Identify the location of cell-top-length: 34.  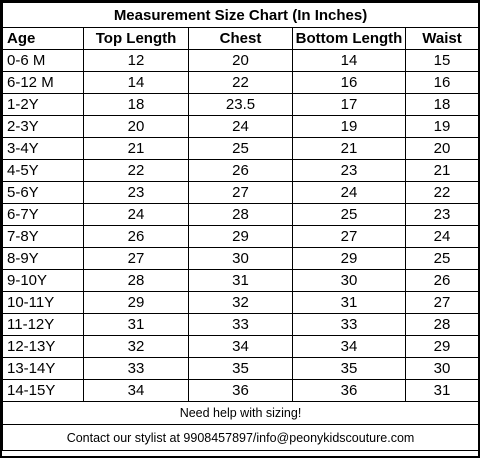
(136, 390).